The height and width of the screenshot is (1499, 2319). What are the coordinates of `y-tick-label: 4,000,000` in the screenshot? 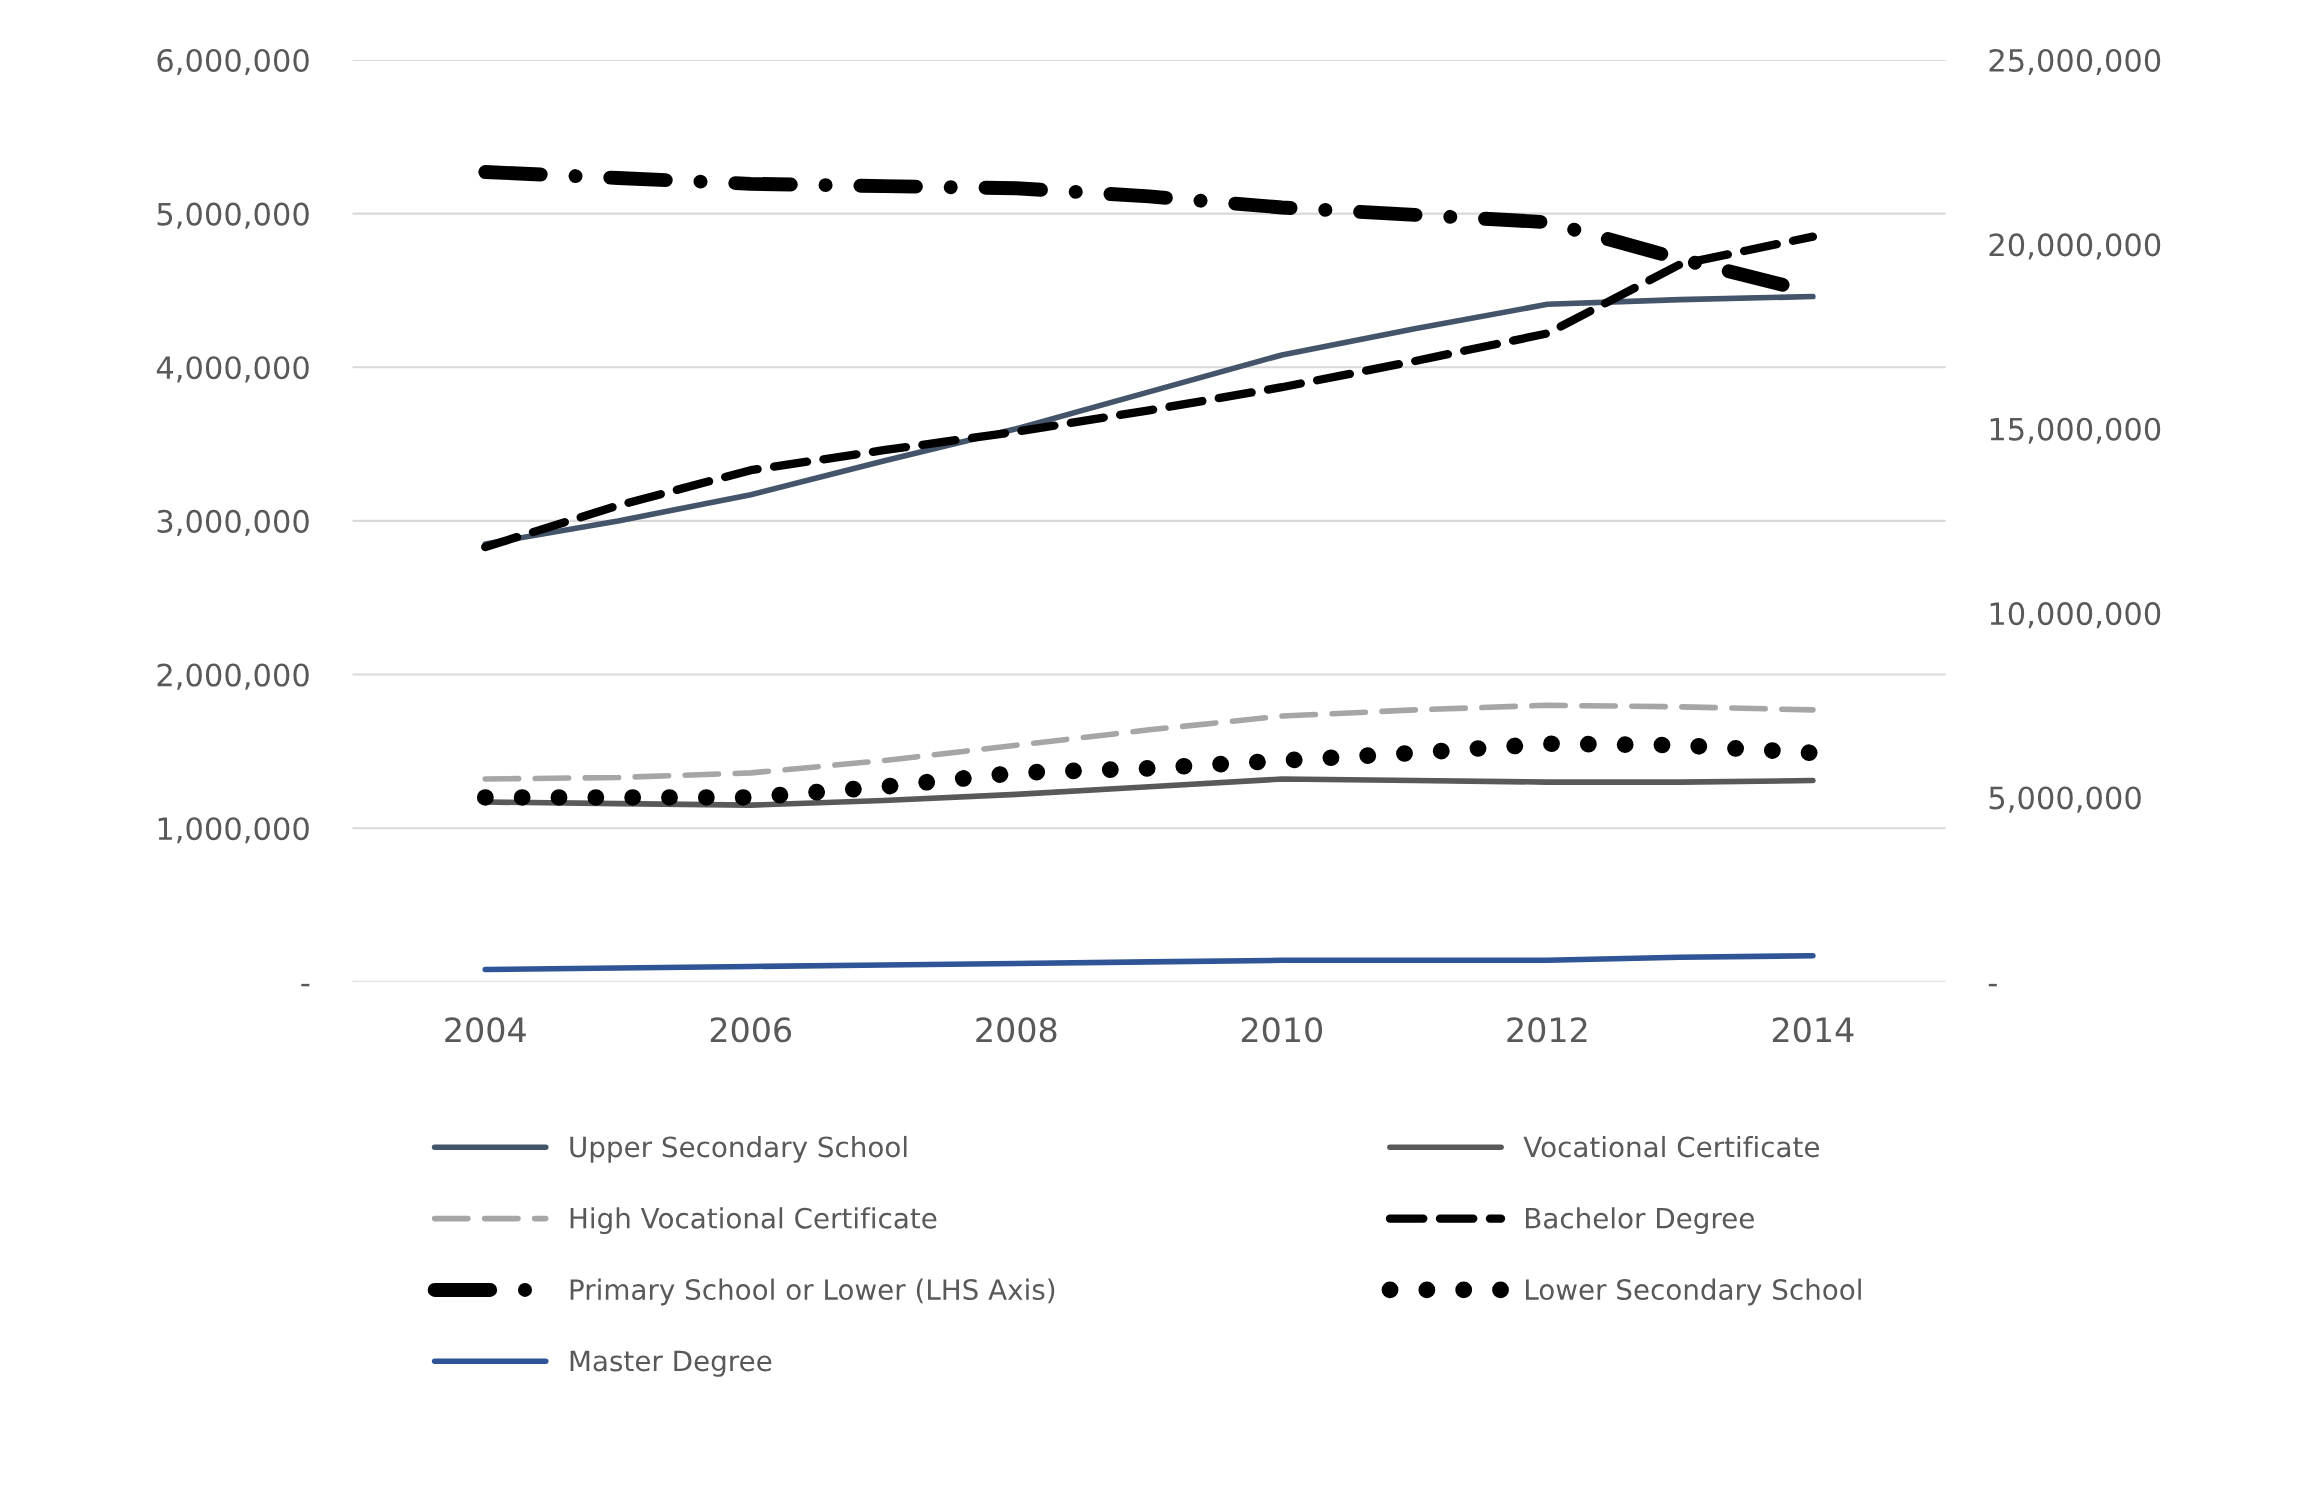 It's located at (232, 369).